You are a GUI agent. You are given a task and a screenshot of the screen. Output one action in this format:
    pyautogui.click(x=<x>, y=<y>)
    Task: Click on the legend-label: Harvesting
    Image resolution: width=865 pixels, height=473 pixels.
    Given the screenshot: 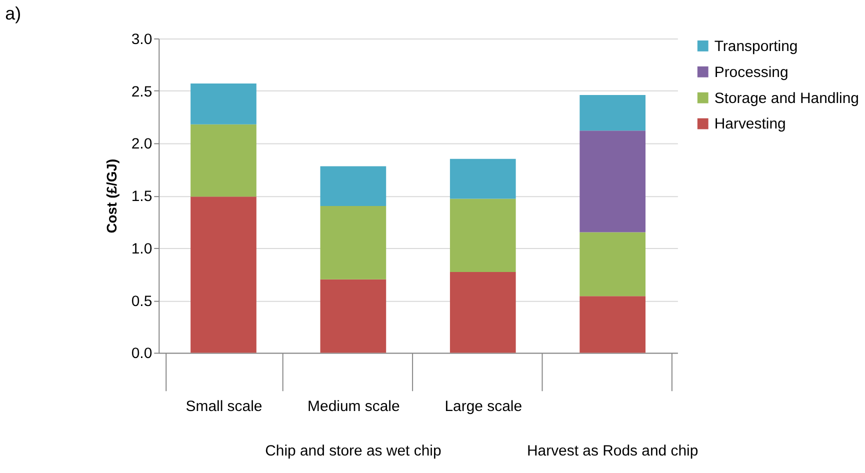 What is the action you would take?
    pyautogui.click(x=750, y=124)
    